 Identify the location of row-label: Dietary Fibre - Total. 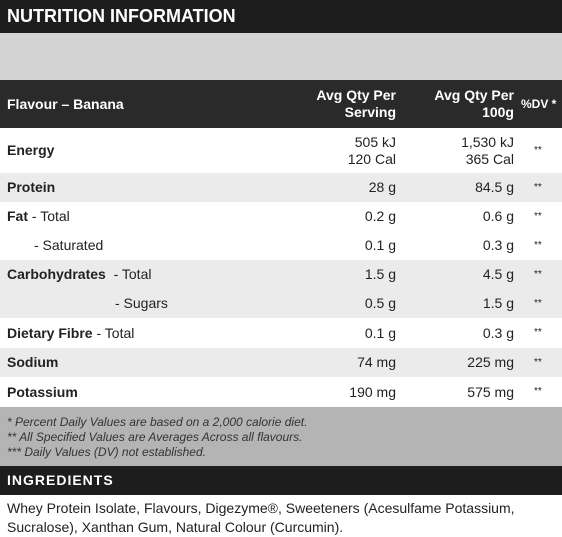
(70, 333).